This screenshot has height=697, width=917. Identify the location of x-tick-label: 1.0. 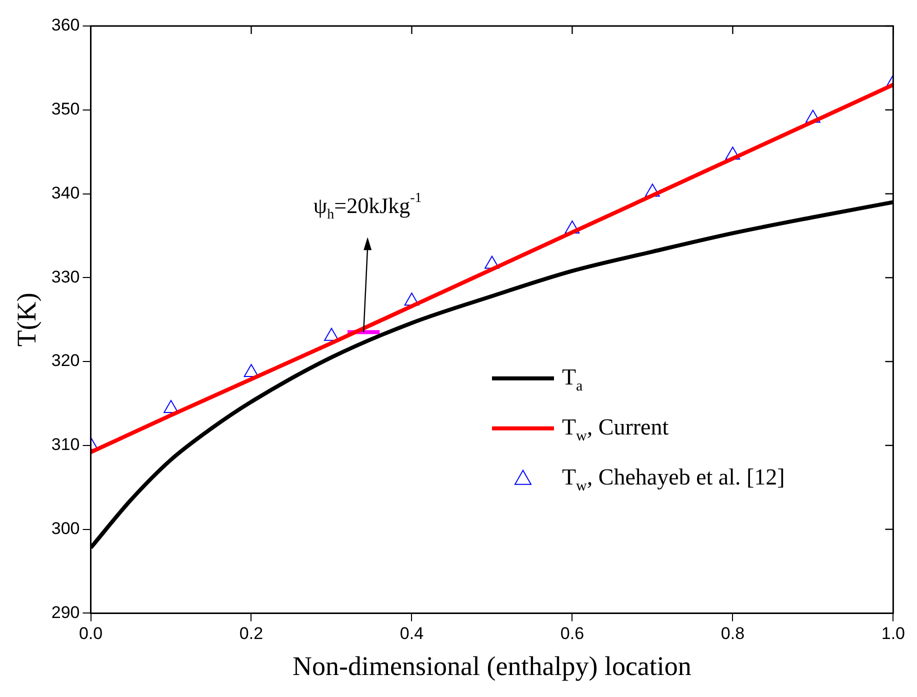
(893, 634).